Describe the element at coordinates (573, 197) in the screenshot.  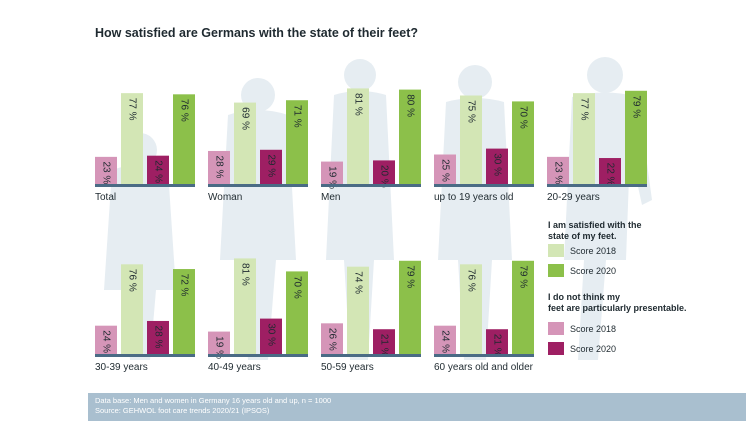
I see `category-label-20-29-years: 20-29 years` at that location.